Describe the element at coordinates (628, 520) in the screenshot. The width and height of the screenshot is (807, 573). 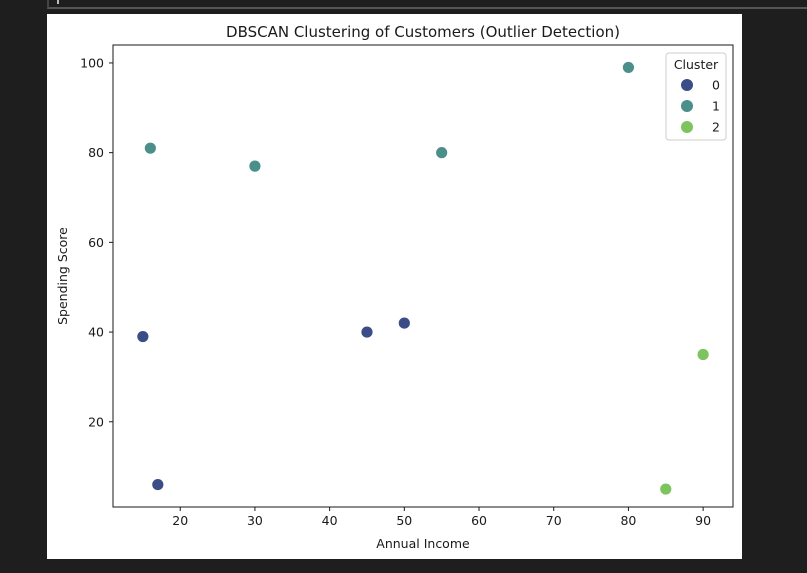
I see `x-tick-label: 80` at that location.